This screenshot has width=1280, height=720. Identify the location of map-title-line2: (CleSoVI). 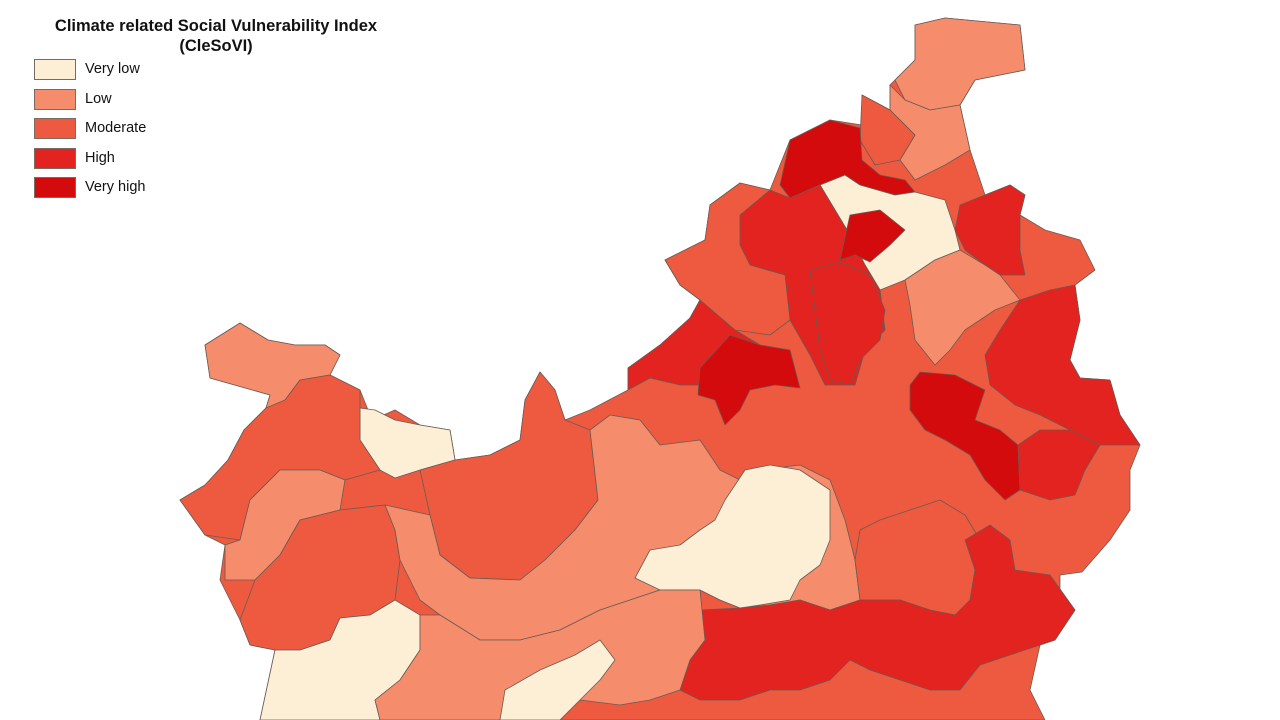
(216, 46).